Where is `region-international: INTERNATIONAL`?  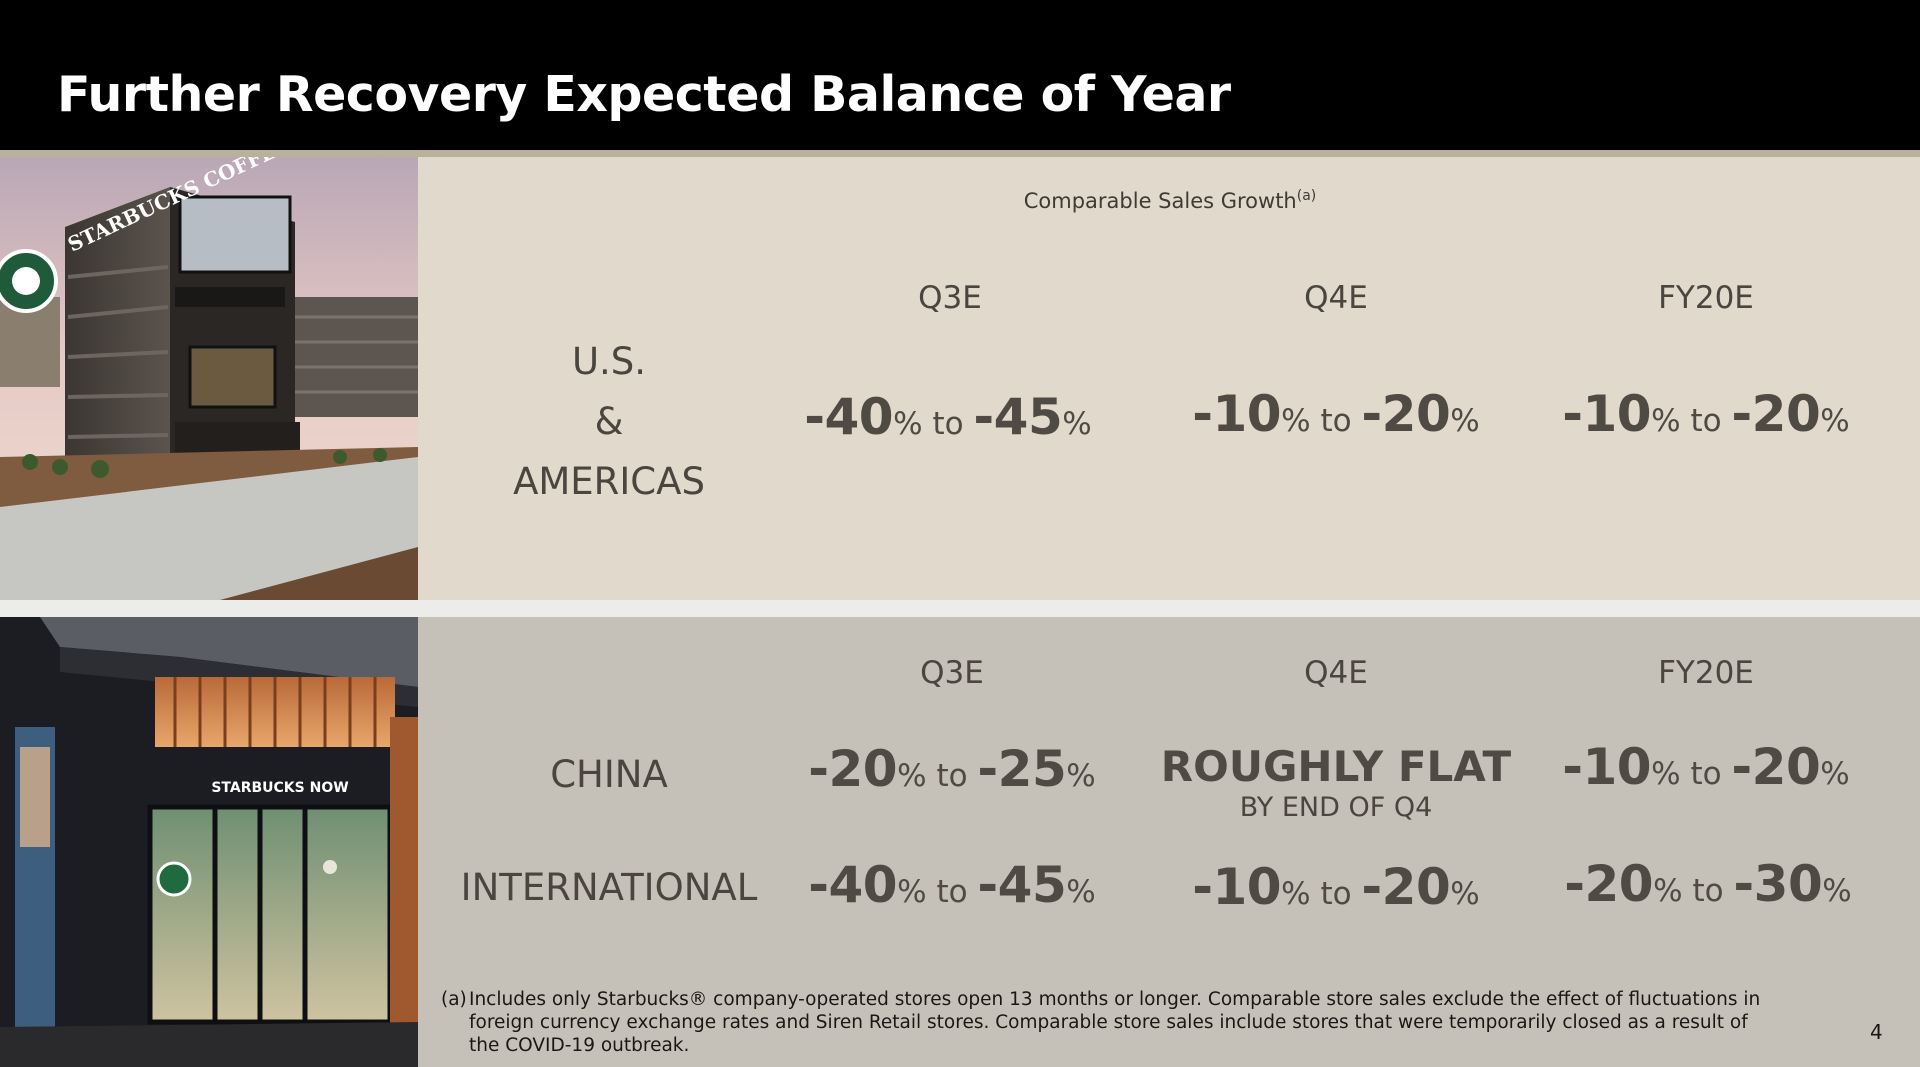
region-international: INTERNATIONAL is located at coordinates (609, 887).